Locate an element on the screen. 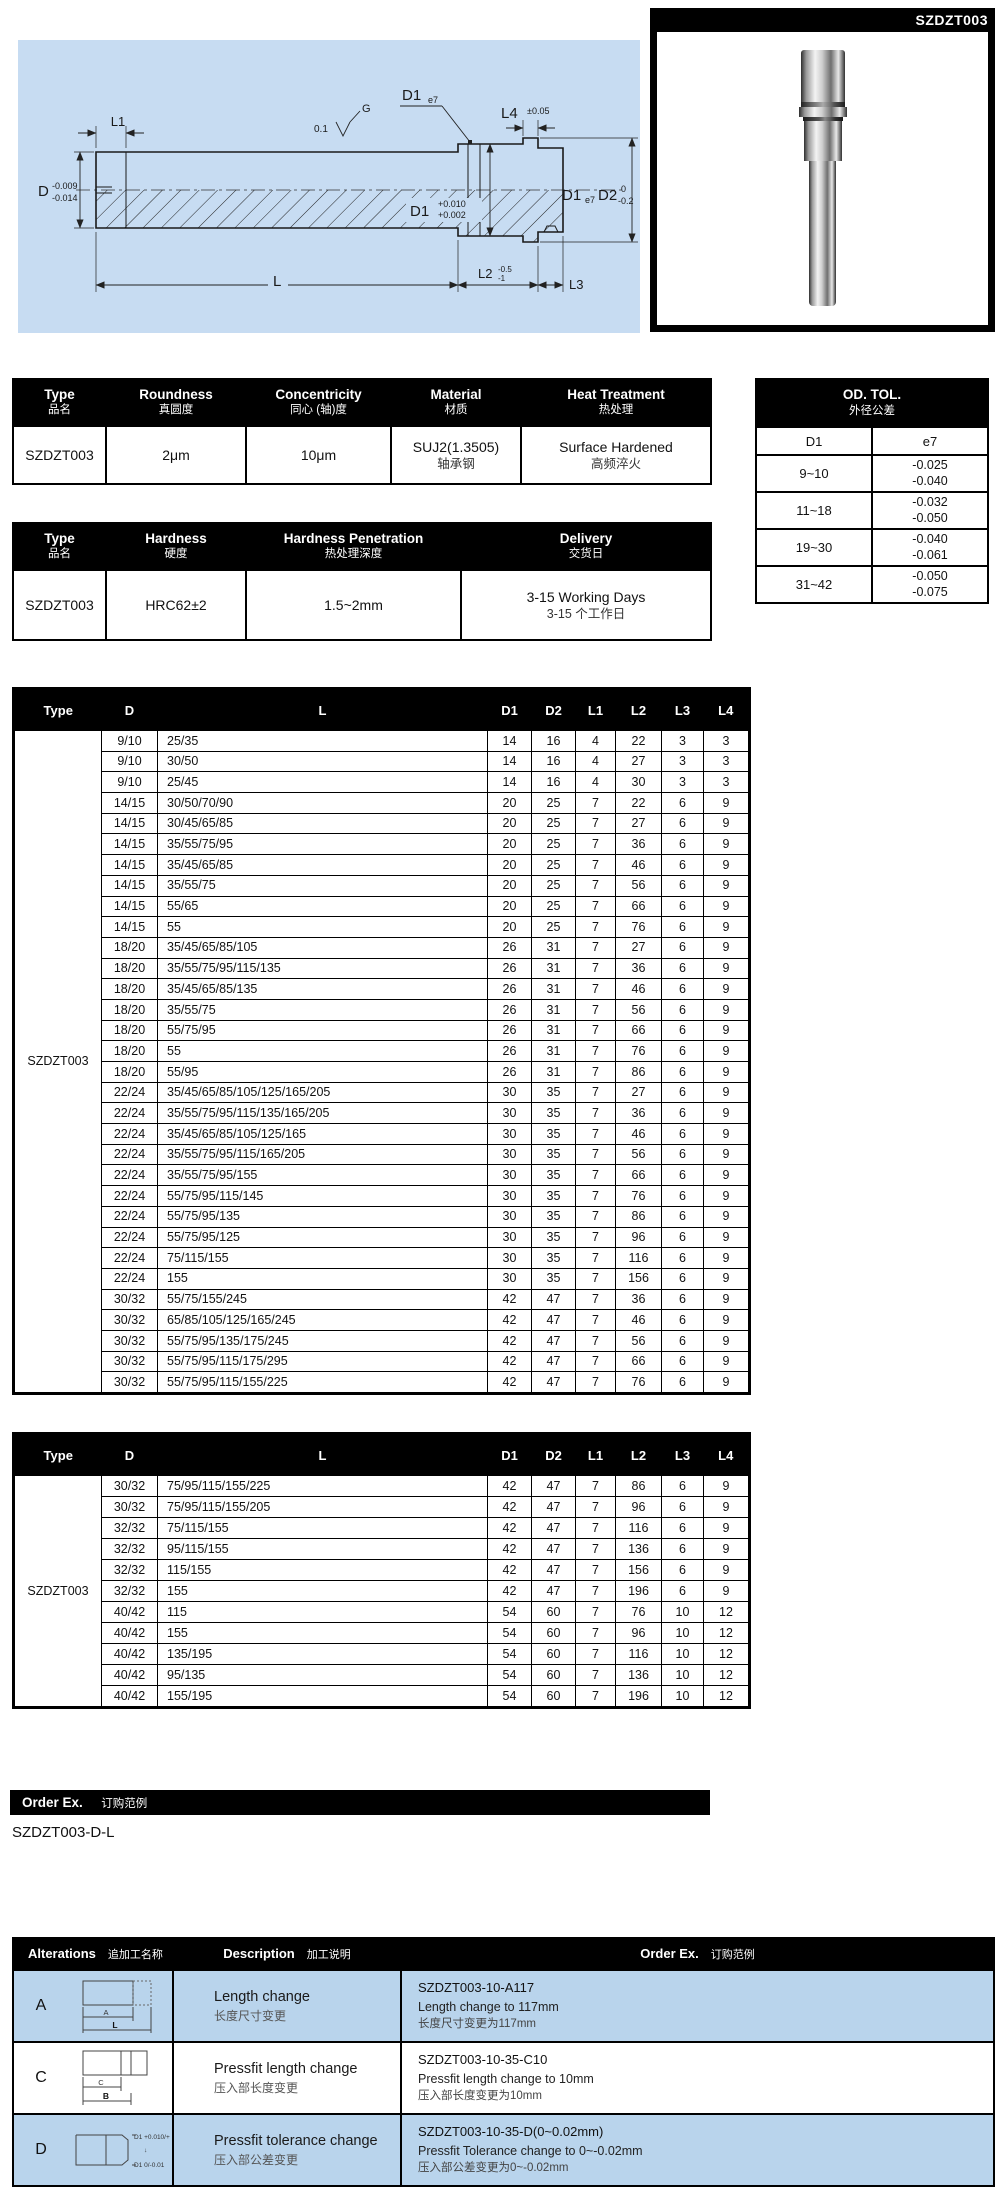 This screenshot has width=1000, height=2187. cell: 35 is located at coordinates (553, 1216).